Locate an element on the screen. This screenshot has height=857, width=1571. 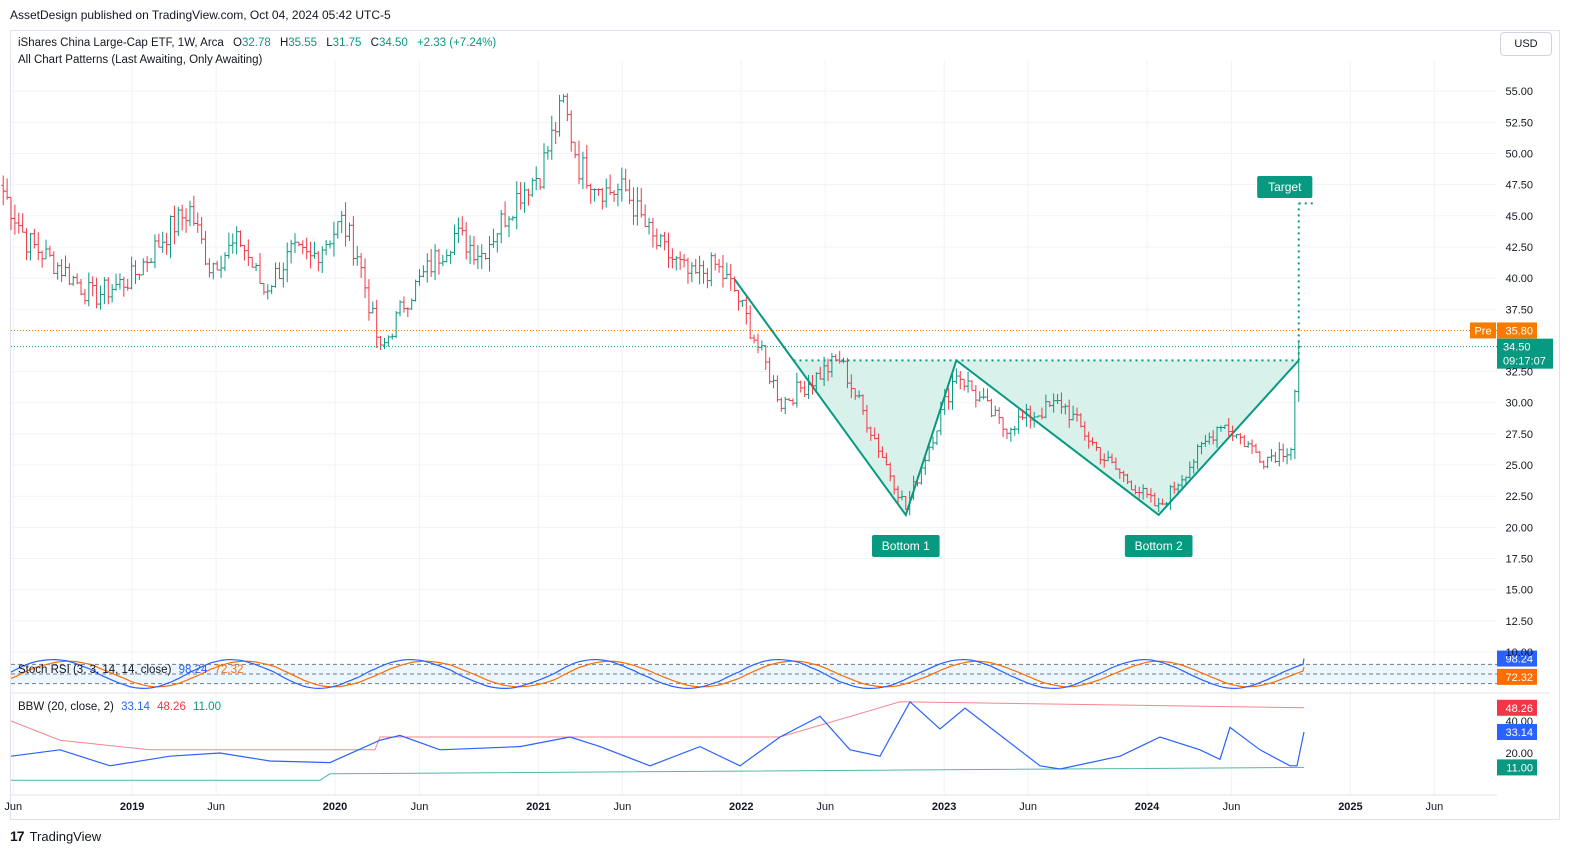
stoch-k-badge is located at coordinates (1517, 658).